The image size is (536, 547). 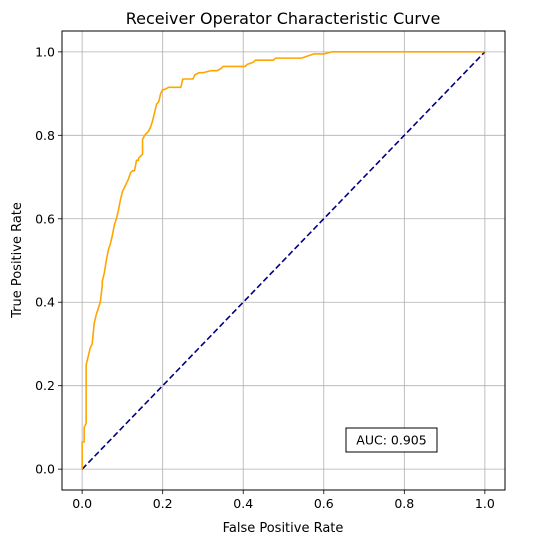 What do you see at coordinates (45, 218) in the screenshot?
I see `y-tick-label: 0.6` at bounding box center [45, 218].